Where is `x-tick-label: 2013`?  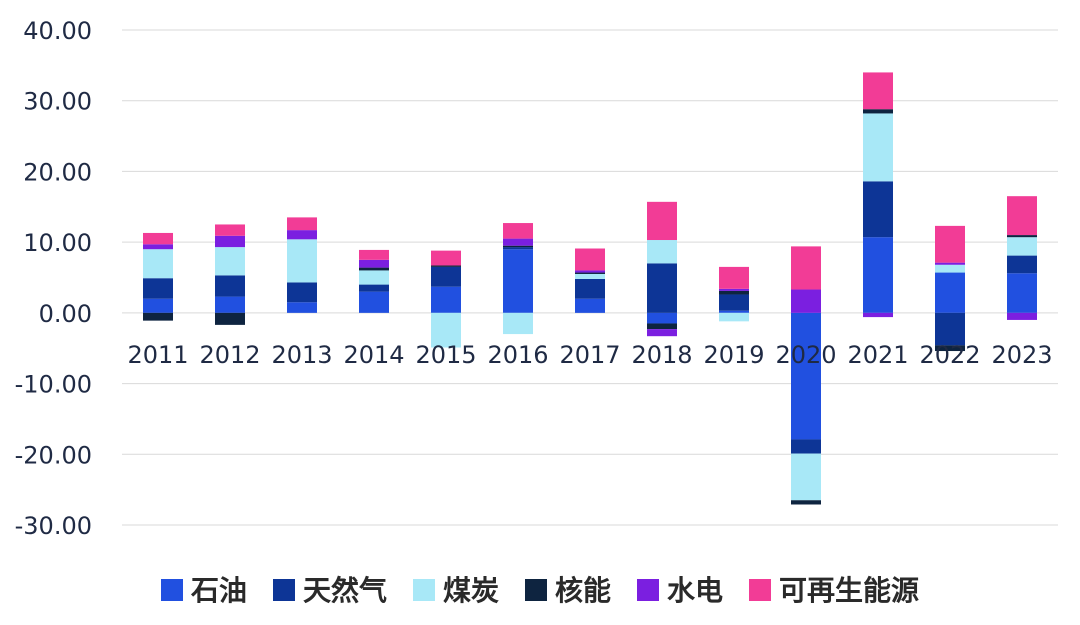 x-tick-label: 2013 is located at coordinates (301, 355).